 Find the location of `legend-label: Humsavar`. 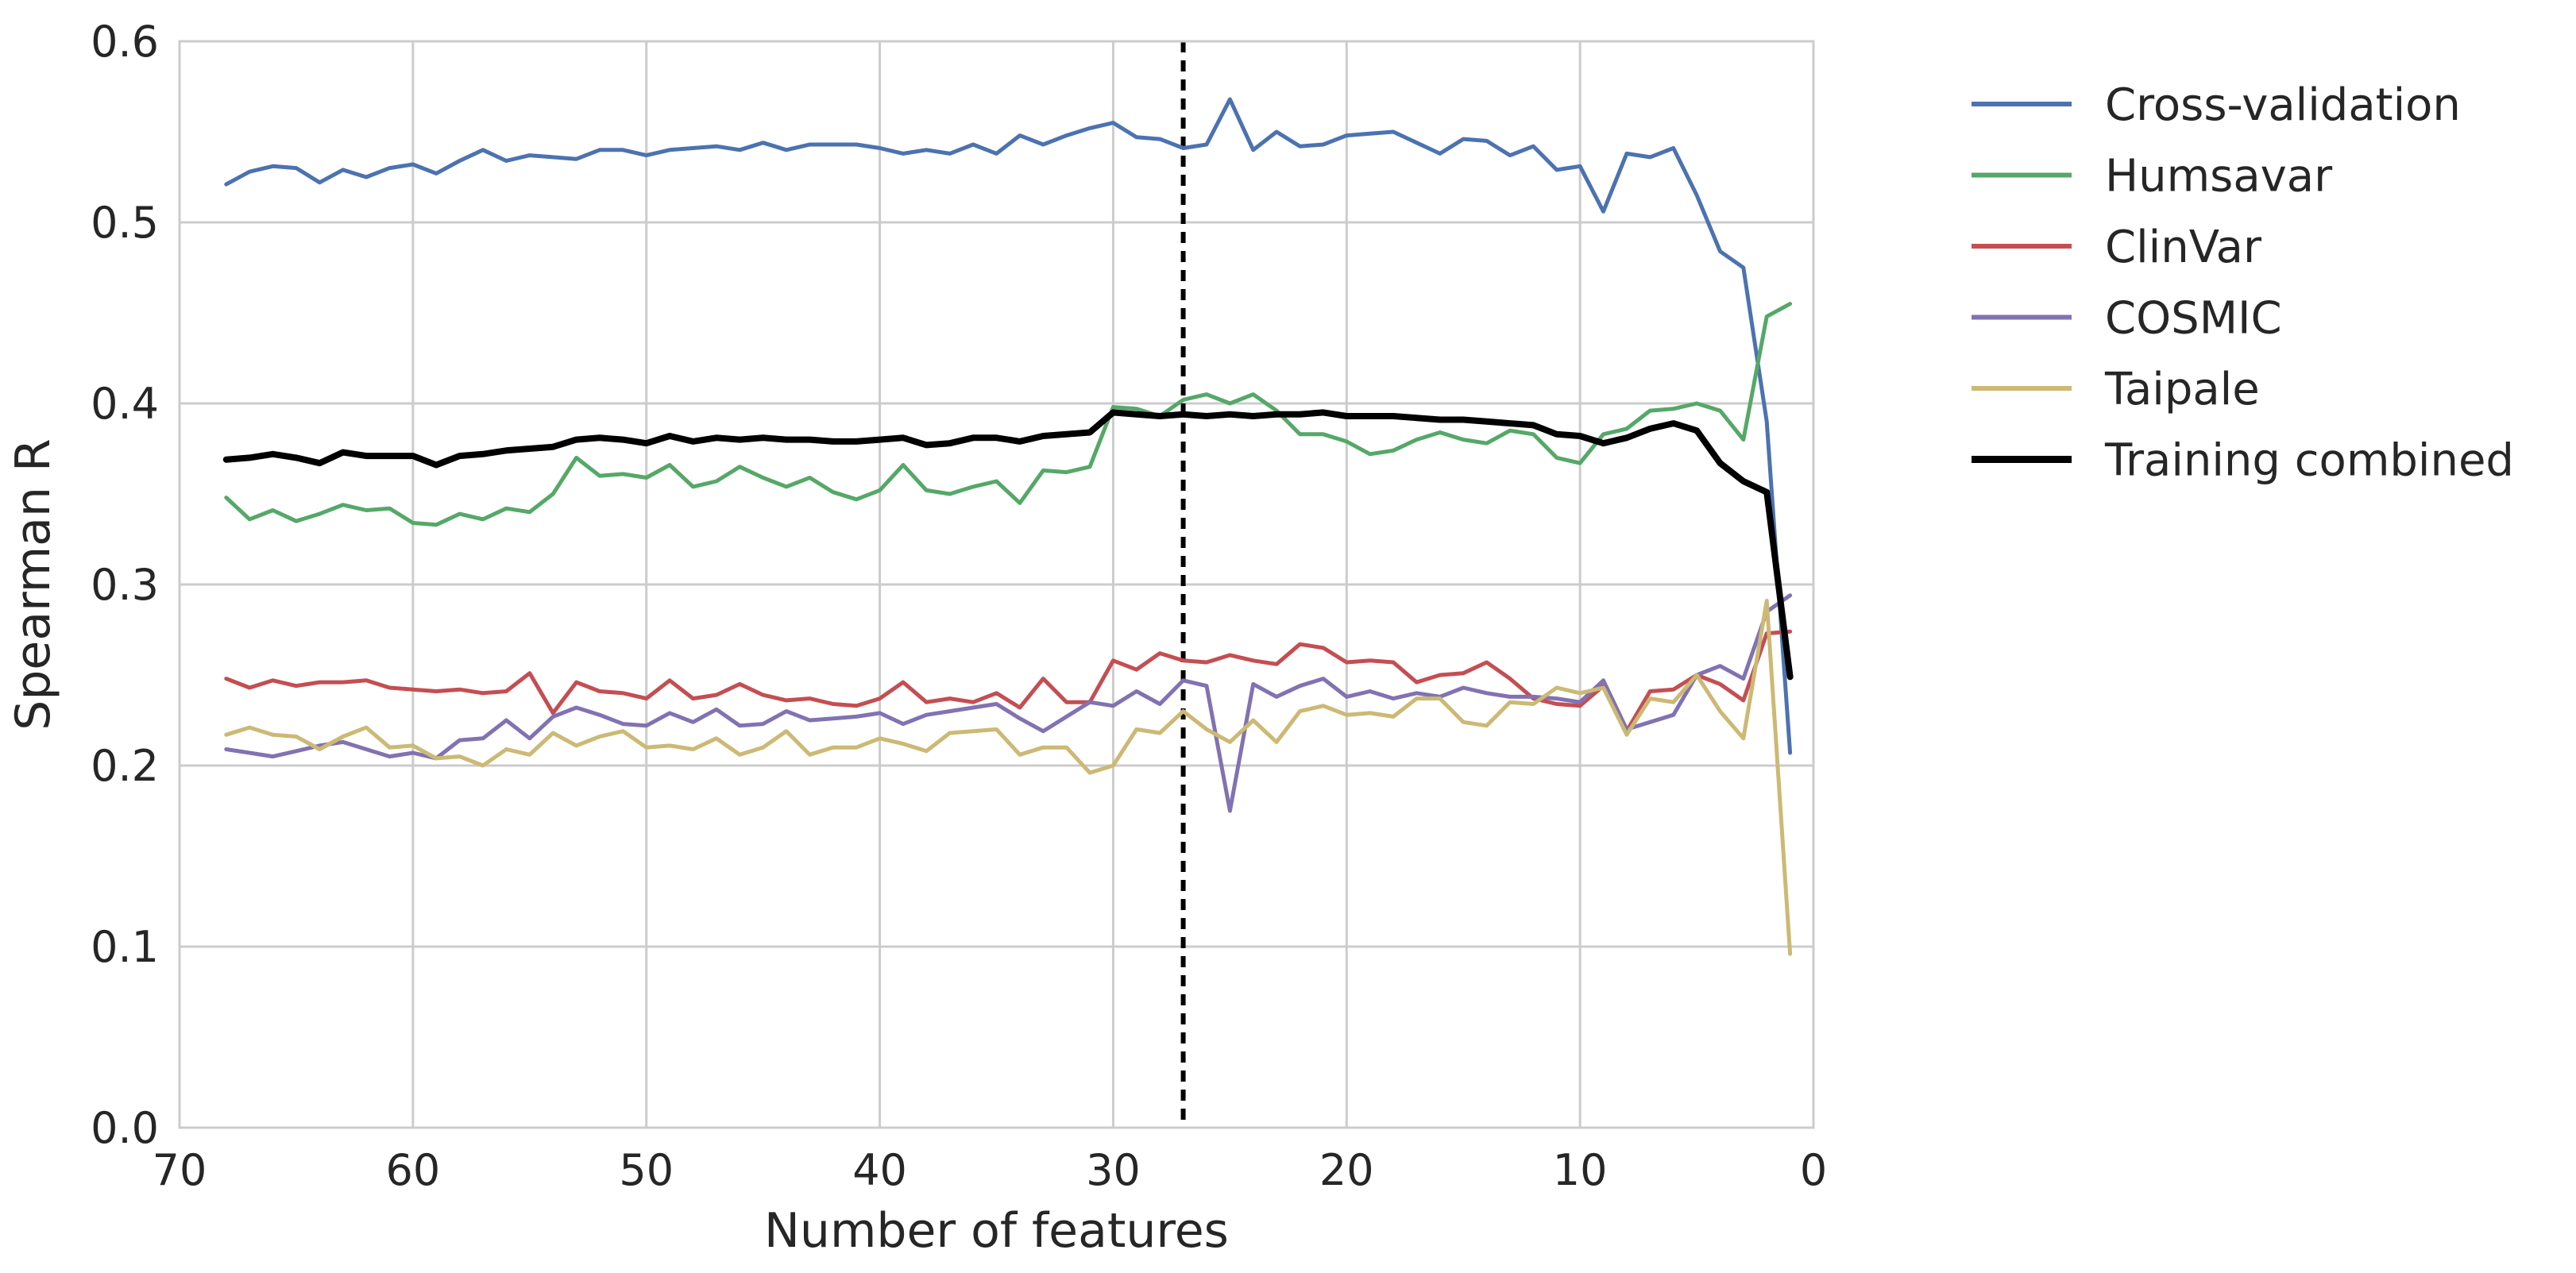

legend-label: Humsavar is located at coordinates (2219, 177).